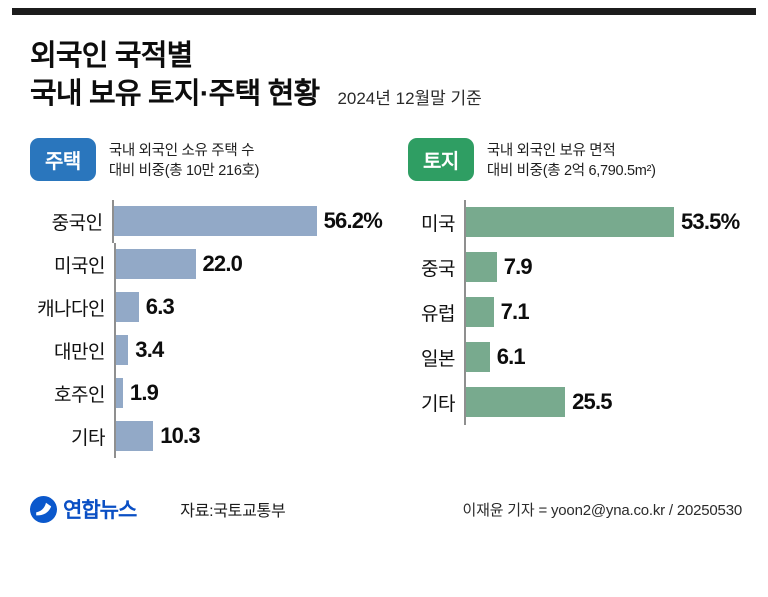 This screenshot has width=768, height=597. Describe the element at coordinates (79, 266) in the screenshot. I see `category-label: 미국인` at that location.